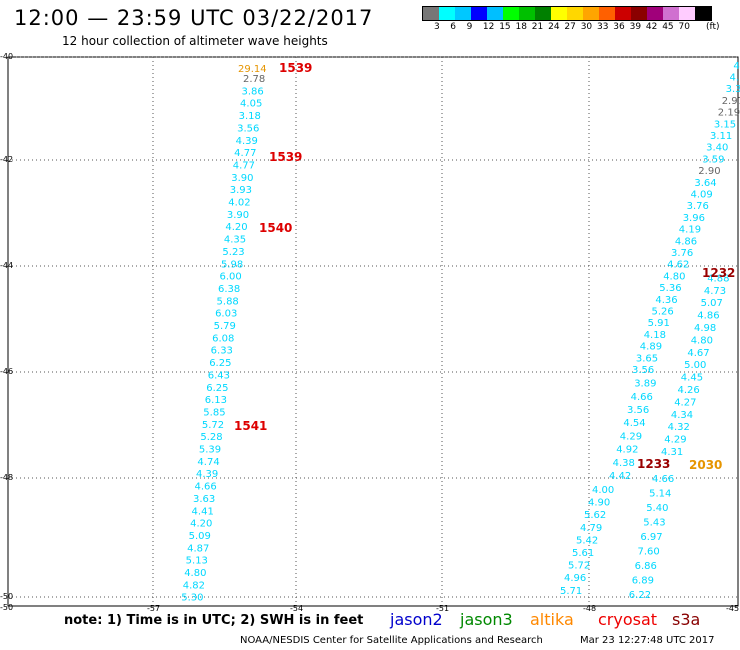 This screenshot has width=740, height=650. What do you see at coordinates (654, 523) in the screenshot?
I see `track-value: 5.43` at bounding box center [654, 523].